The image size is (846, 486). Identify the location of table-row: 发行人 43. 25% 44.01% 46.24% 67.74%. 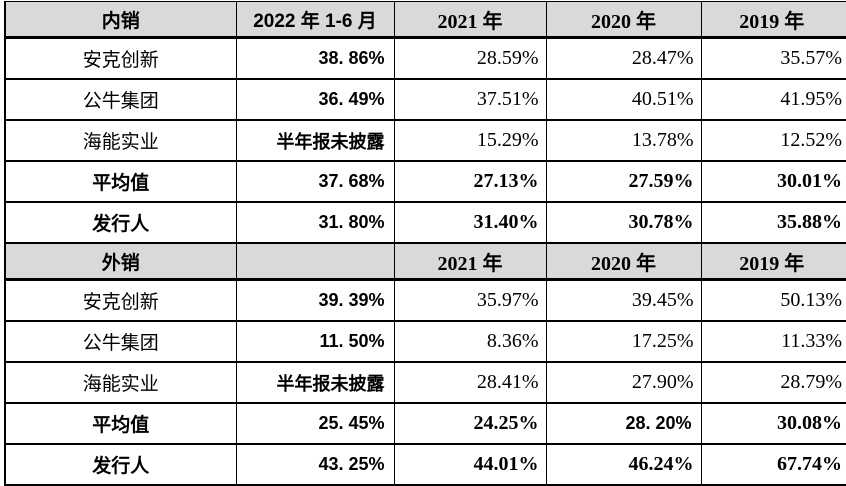
(425, 464).